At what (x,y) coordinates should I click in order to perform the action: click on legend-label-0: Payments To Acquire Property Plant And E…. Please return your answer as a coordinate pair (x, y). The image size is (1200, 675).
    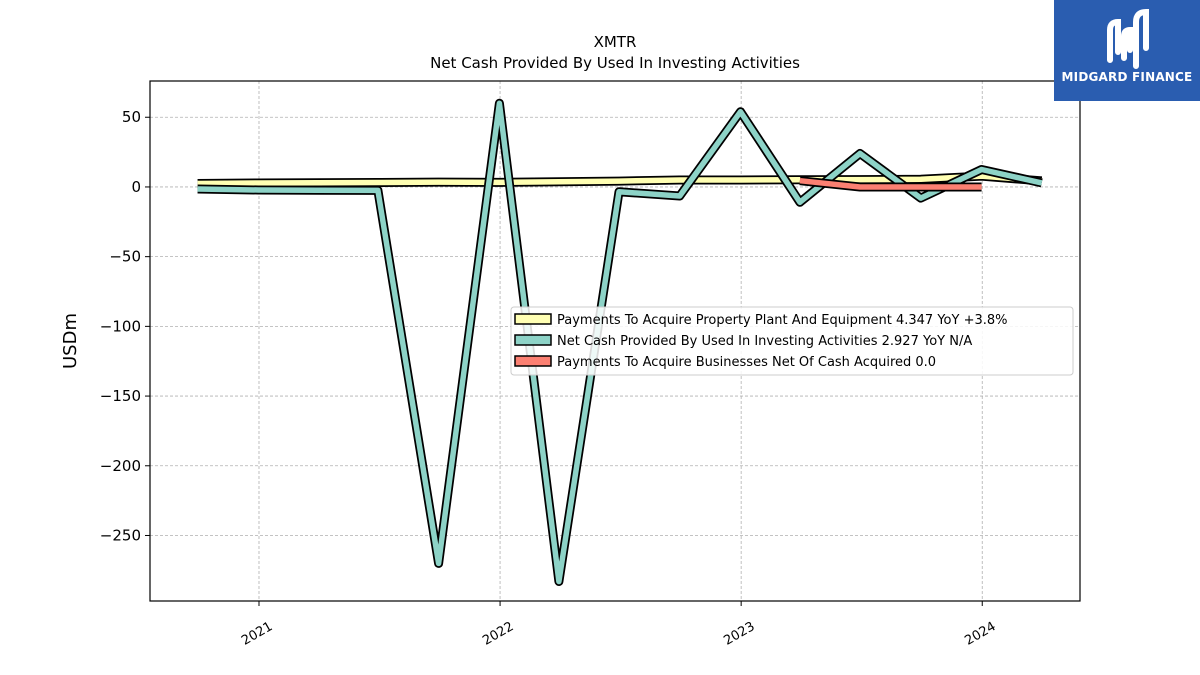
    Looking at the image, I should click on (782, 320).